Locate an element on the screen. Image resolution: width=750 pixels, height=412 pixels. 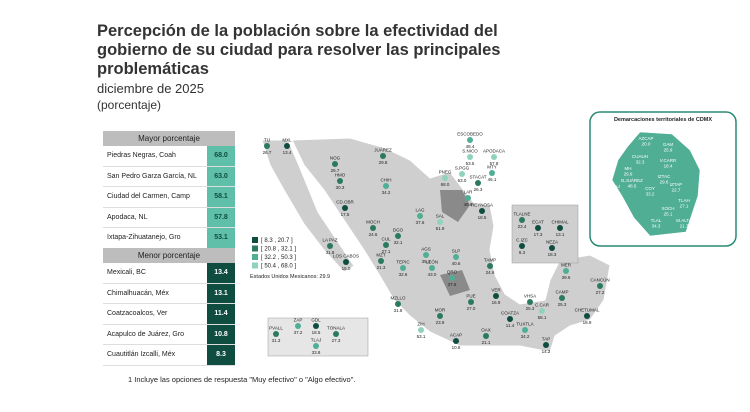
city-label: MZT is located at coordinates (380, 255).